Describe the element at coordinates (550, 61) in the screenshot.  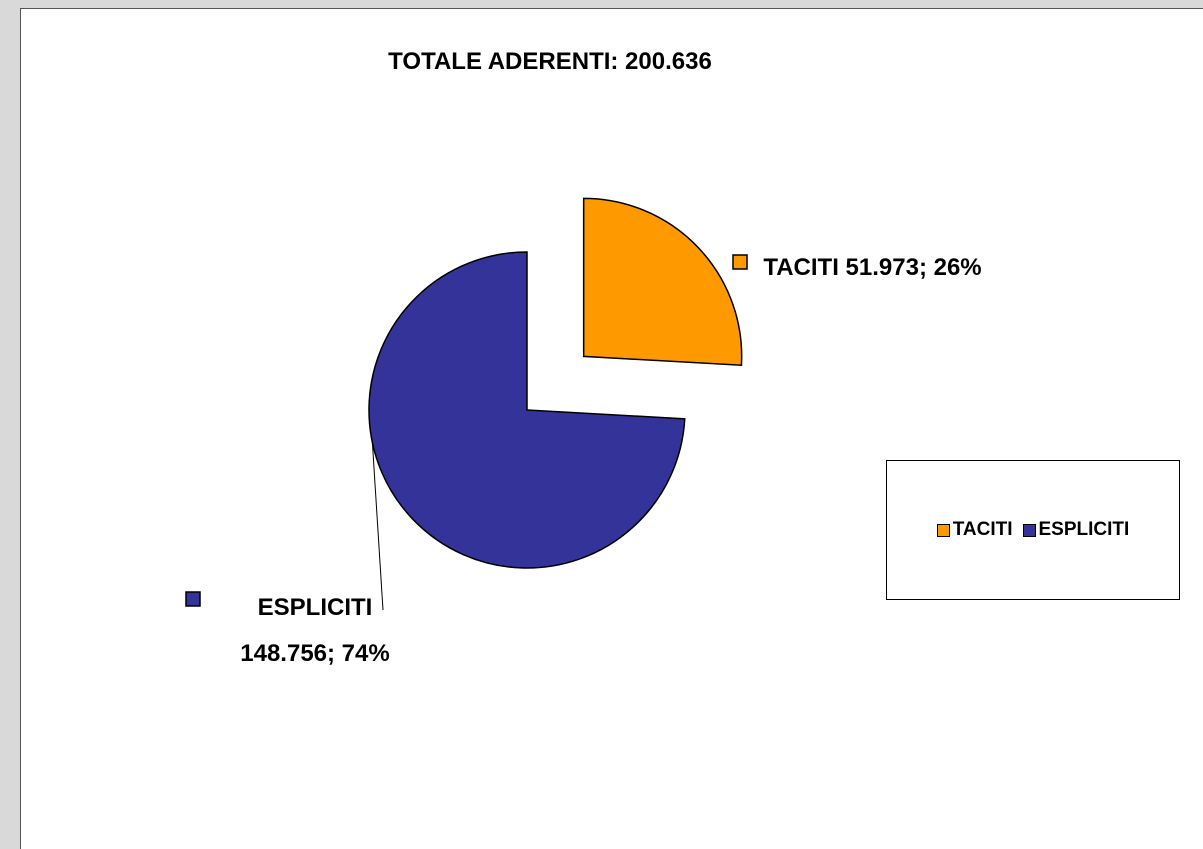
I see `chart-title: TOTALE ADERENTI: 200.636` at that location.